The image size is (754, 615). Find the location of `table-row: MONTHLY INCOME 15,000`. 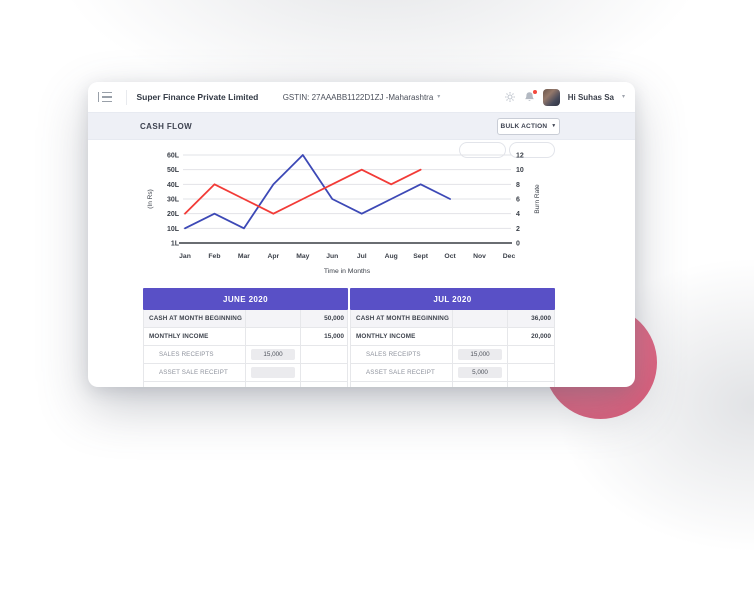

table-row: MONTHLY INCOME 15,000 is located at coordinates (245, 337).